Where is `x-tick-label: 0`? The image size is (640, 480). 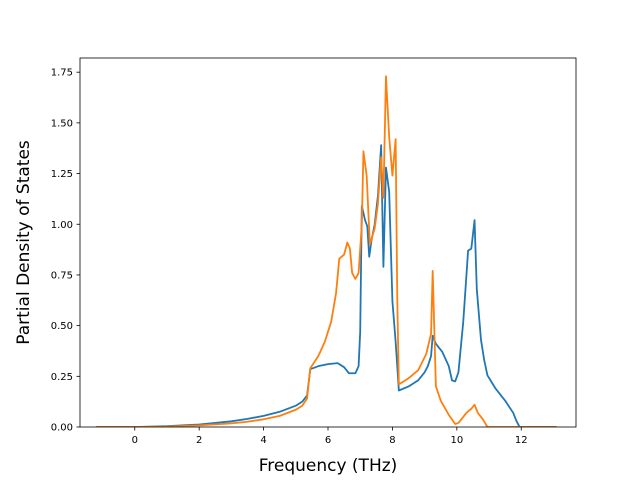
x-tick-label: 0 is located at coordinates (135, 440).